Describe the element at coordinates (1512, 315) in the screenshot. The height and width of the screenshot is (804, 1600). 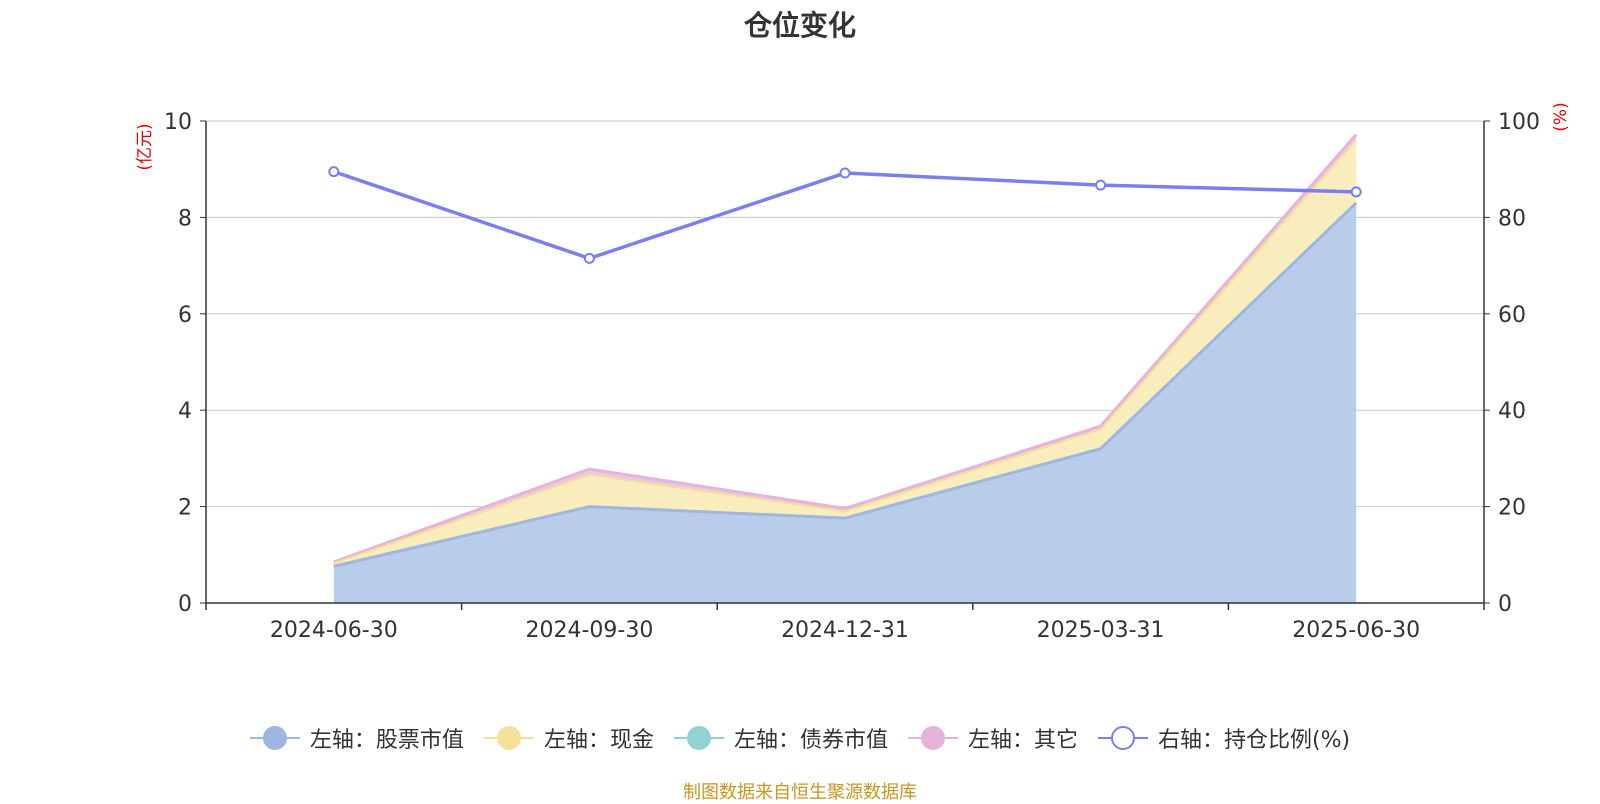
I see `right-axis-tick-label: 60` at that location.